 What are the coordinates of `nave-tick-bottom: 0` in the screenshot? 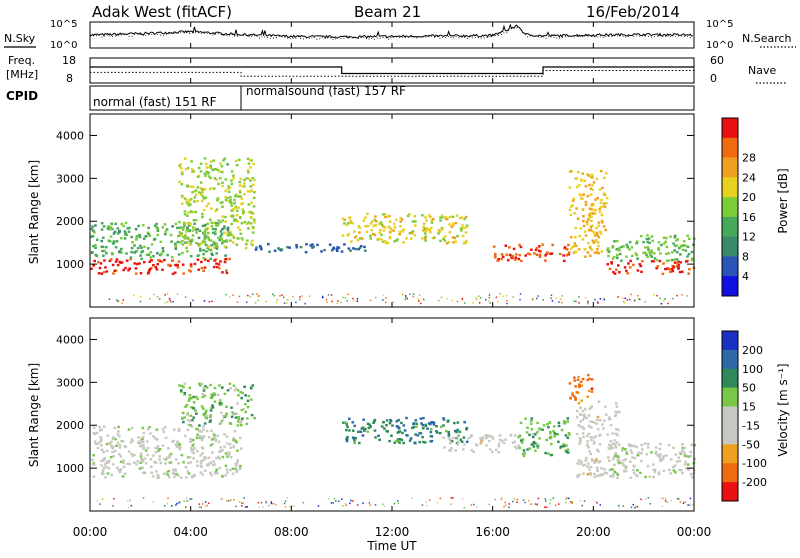 It's located at (713, 78).